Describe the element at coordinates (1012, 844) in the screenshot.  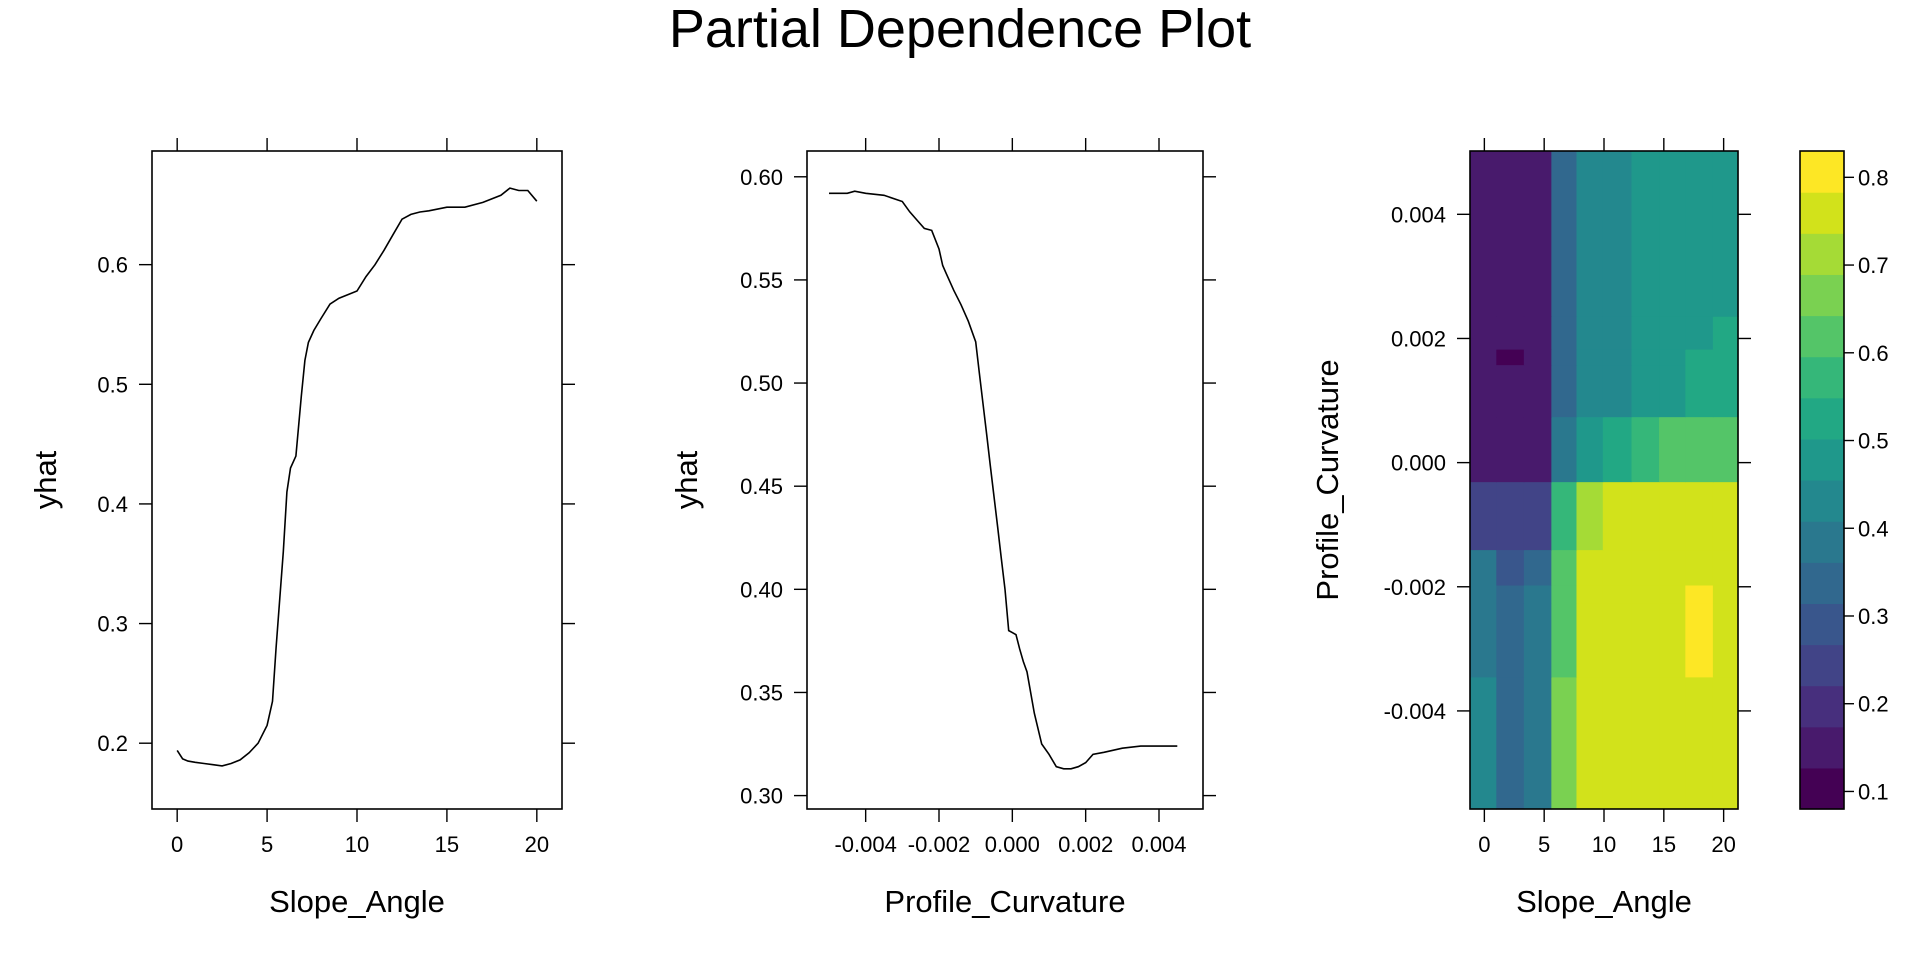
I see `x-tick-label: 0.000` at that location.